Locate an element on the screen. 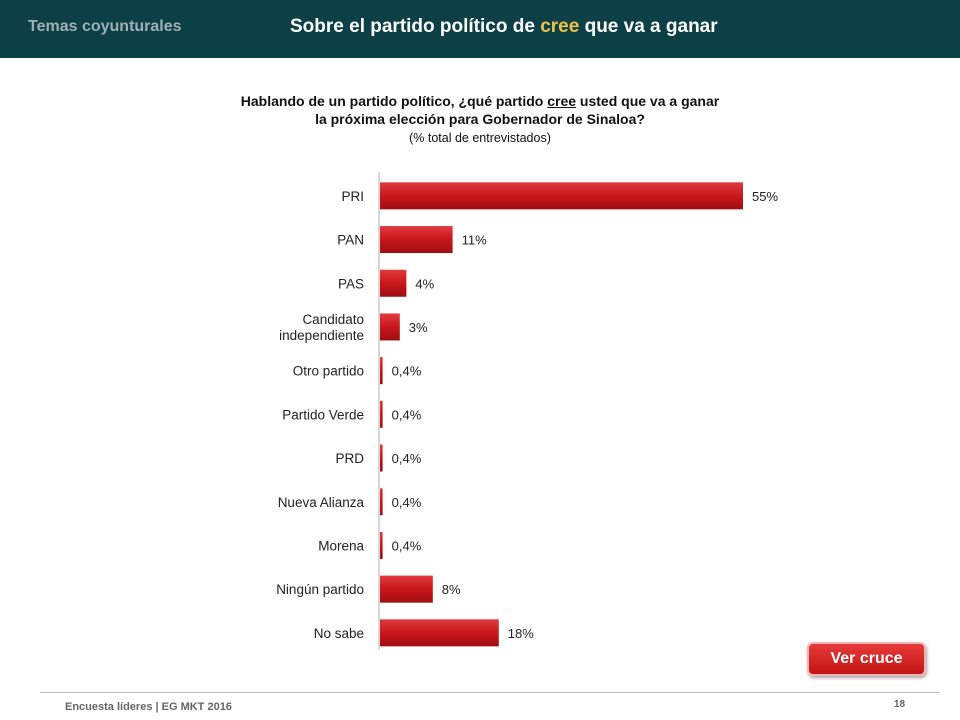 This screenshot has height=720, width=960. category-label-no-sabe: No sabe is located at coordinates (339, 633).